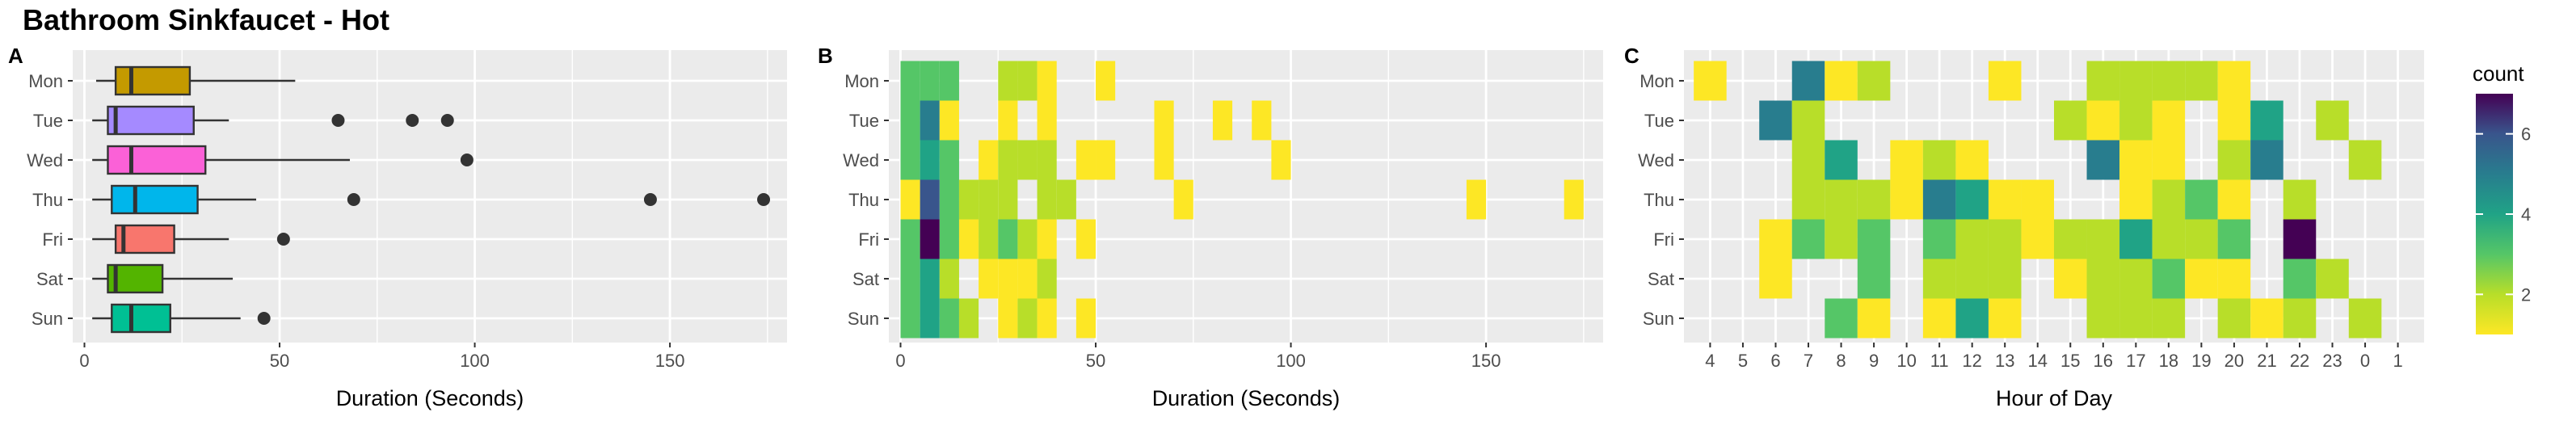  I want to click on panel-label: B, so click(825, 56).